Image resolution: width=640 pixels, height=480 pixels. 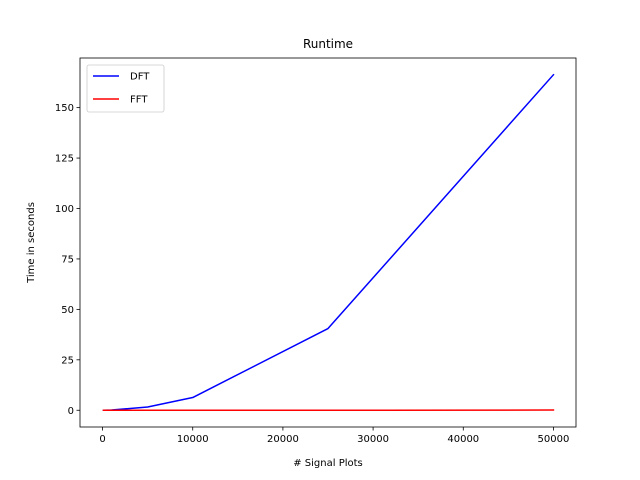 I want to click on legend-box, so click(x=125, y=88).